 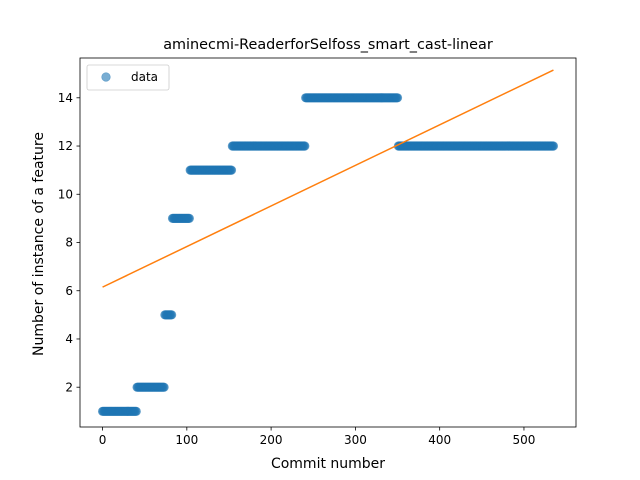 What do you see at coordinates (69, 243) in the screenshot?
I see `y-tick-label: 8` at bounding box center [69, 243].